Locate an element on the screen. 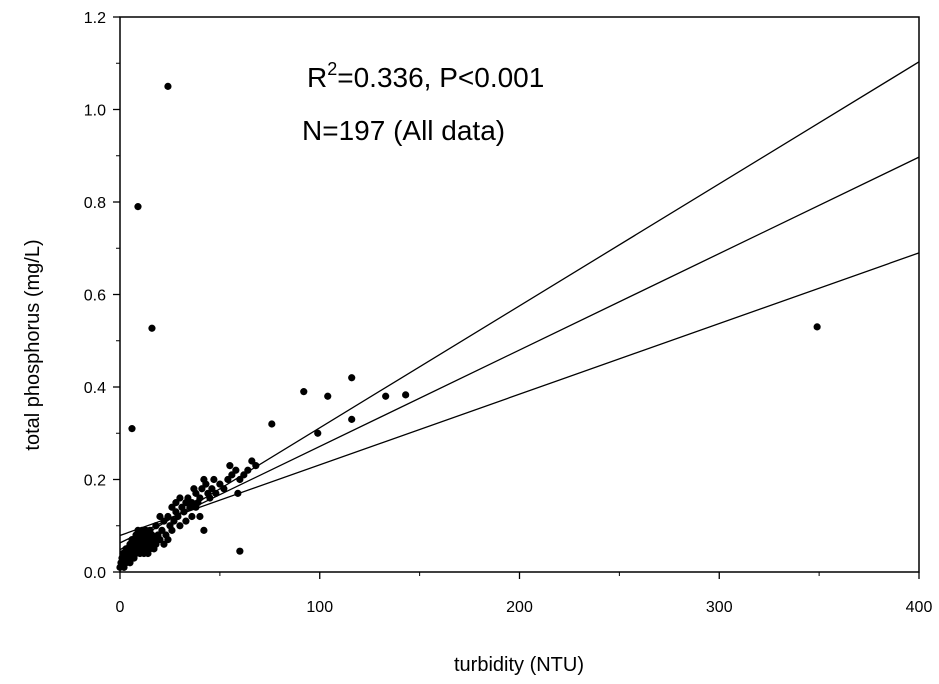 This screenshot has height=684, width=939. y-axis-ticks: 0.0 0.2 0.4 0.6 0.8 1.0 1.2 is located at coordinates (102, 296).